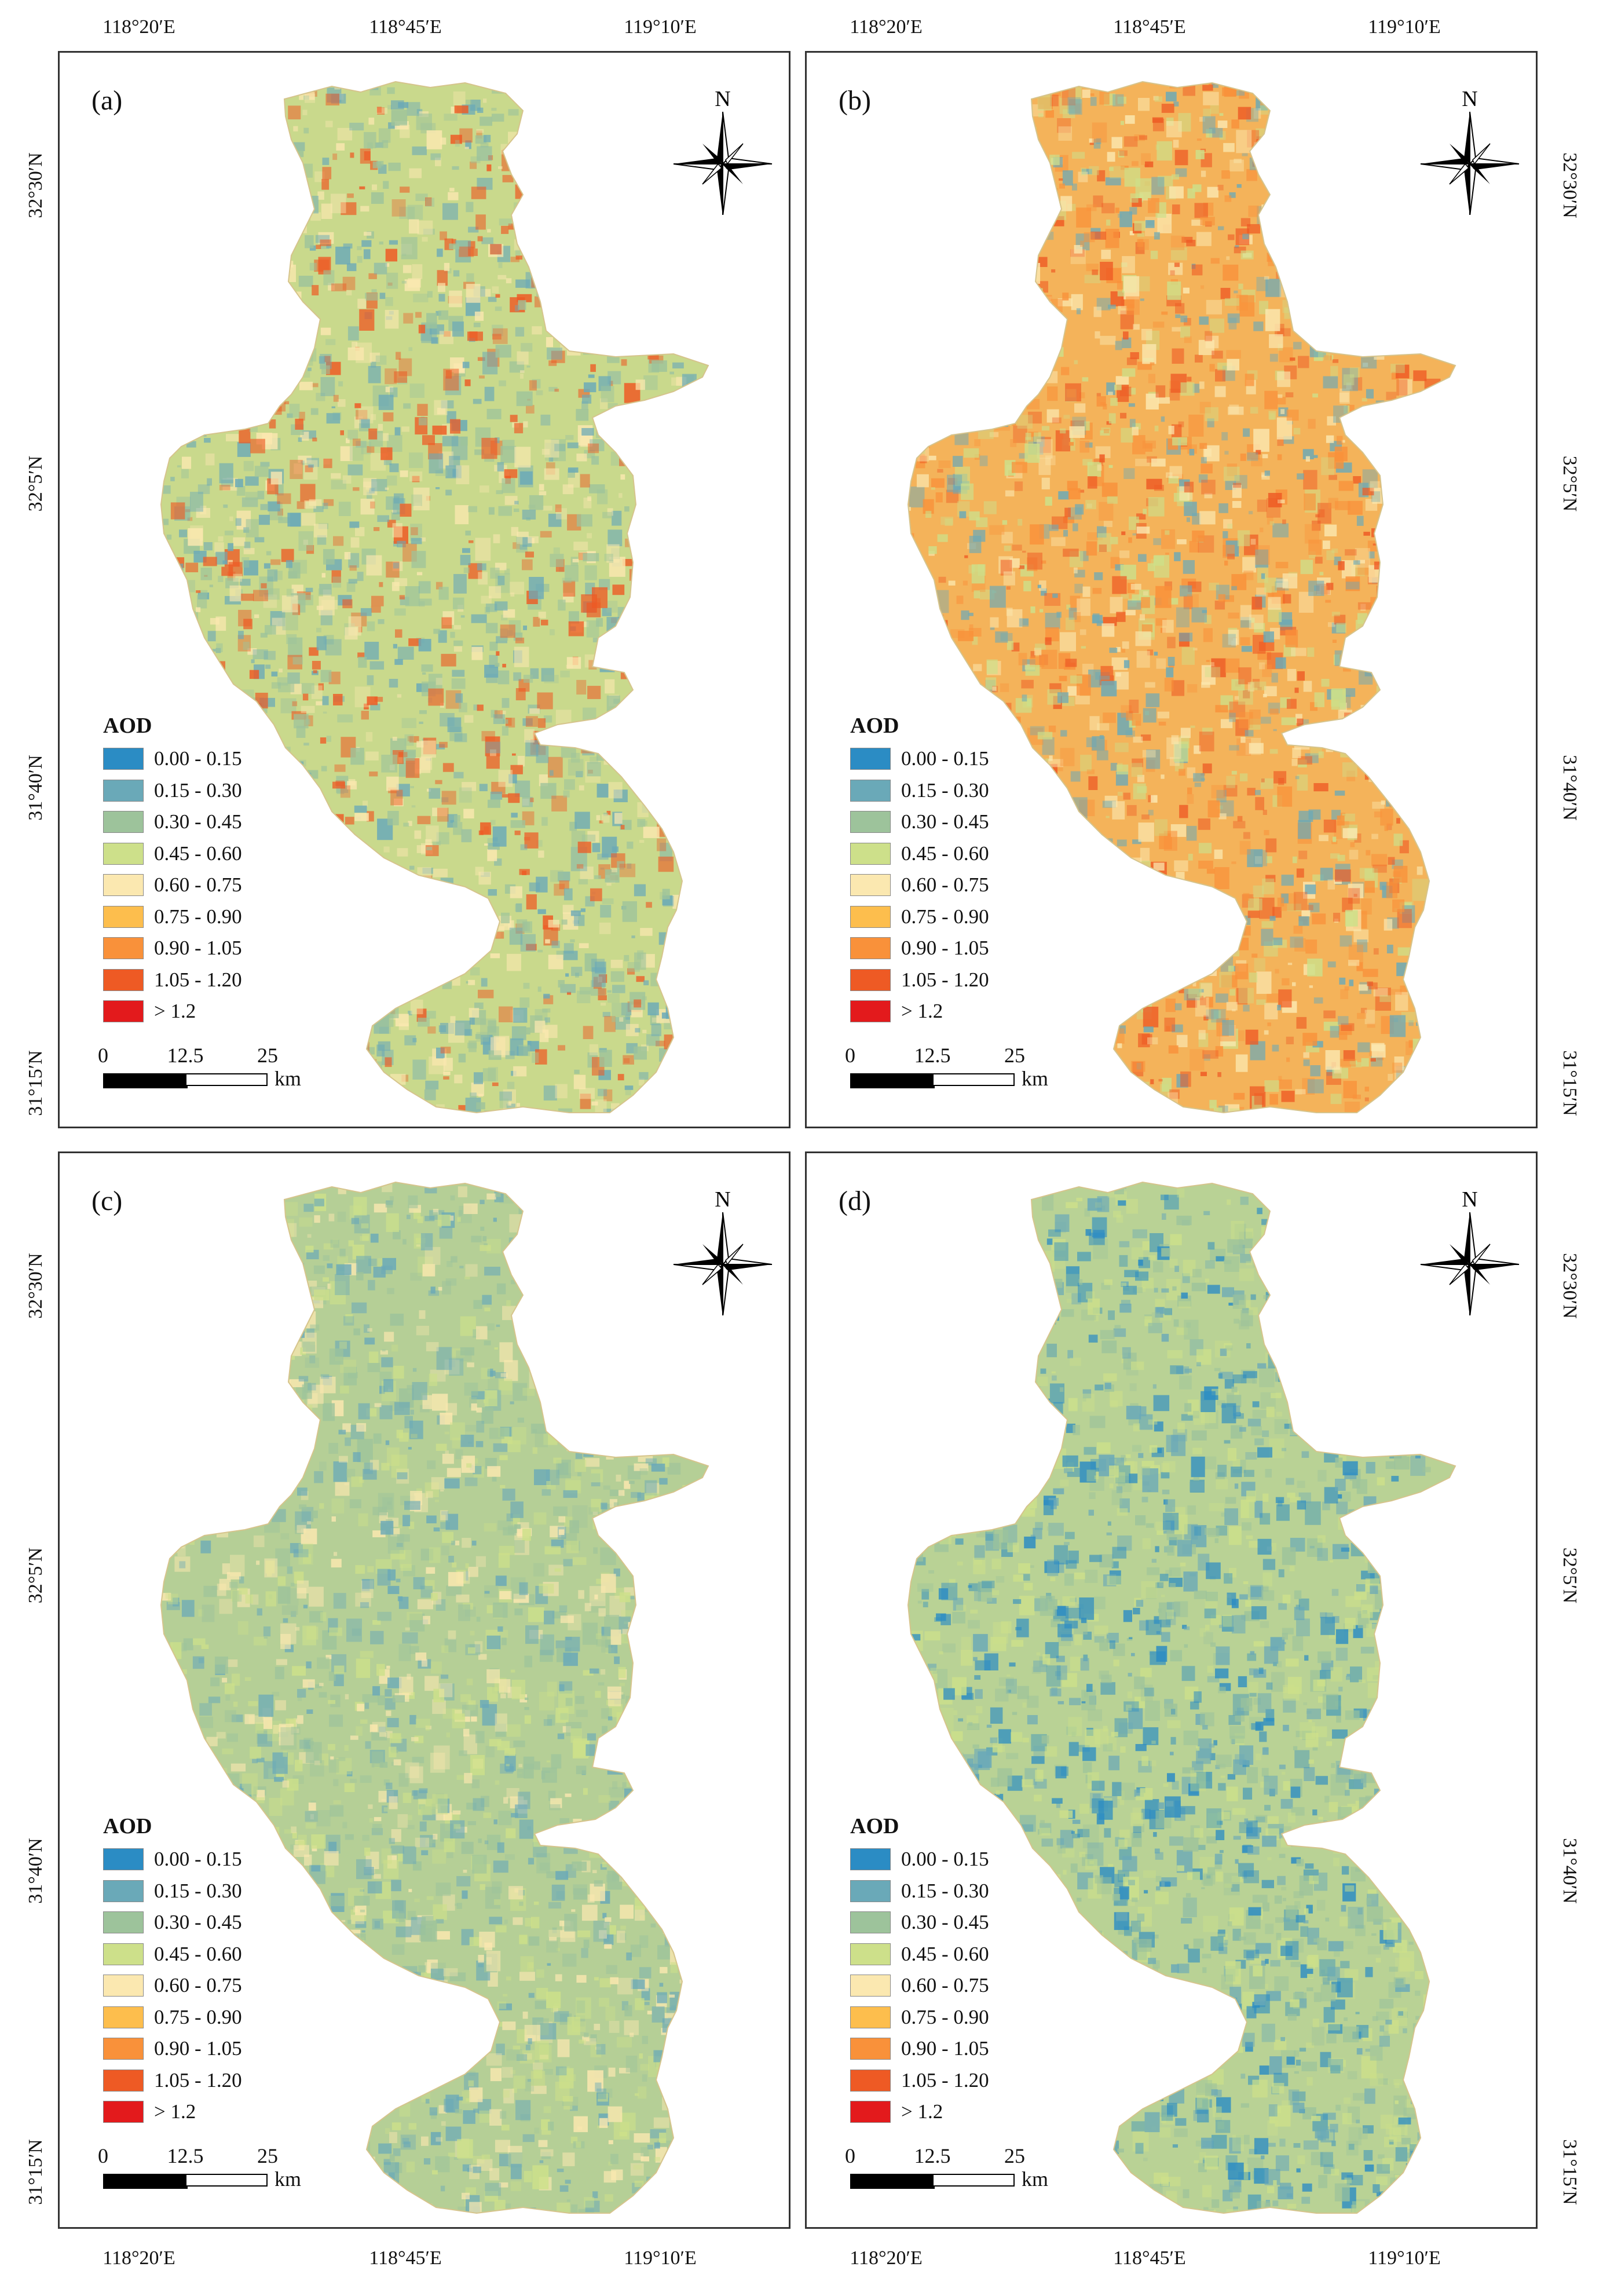  I want to click on lat-label-right: 32°30′N, so click(1569, 1286).